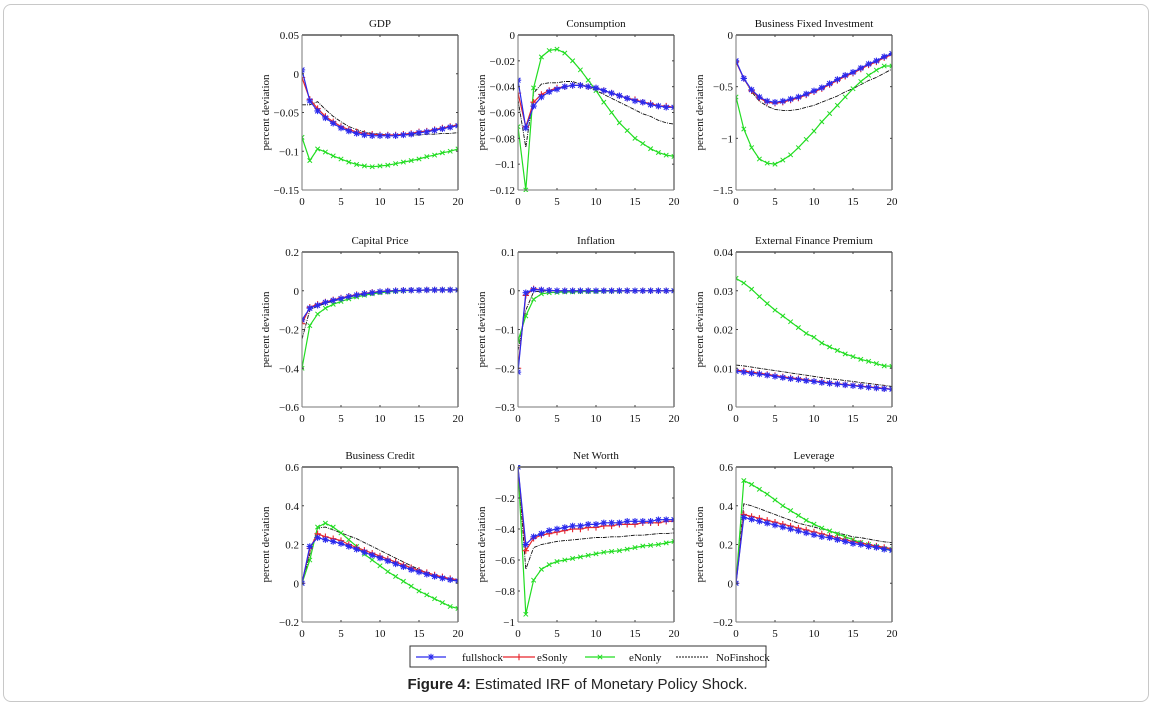  What do you see at coordinates (596, 456) in the screenshot?
I see `subplot-title: Net Worth` at bounding box center [596, 456].